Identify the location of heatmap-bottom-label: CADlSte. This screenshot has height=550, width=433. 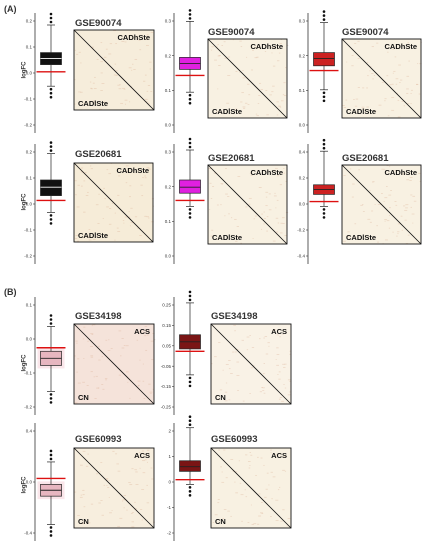
(361, 111).